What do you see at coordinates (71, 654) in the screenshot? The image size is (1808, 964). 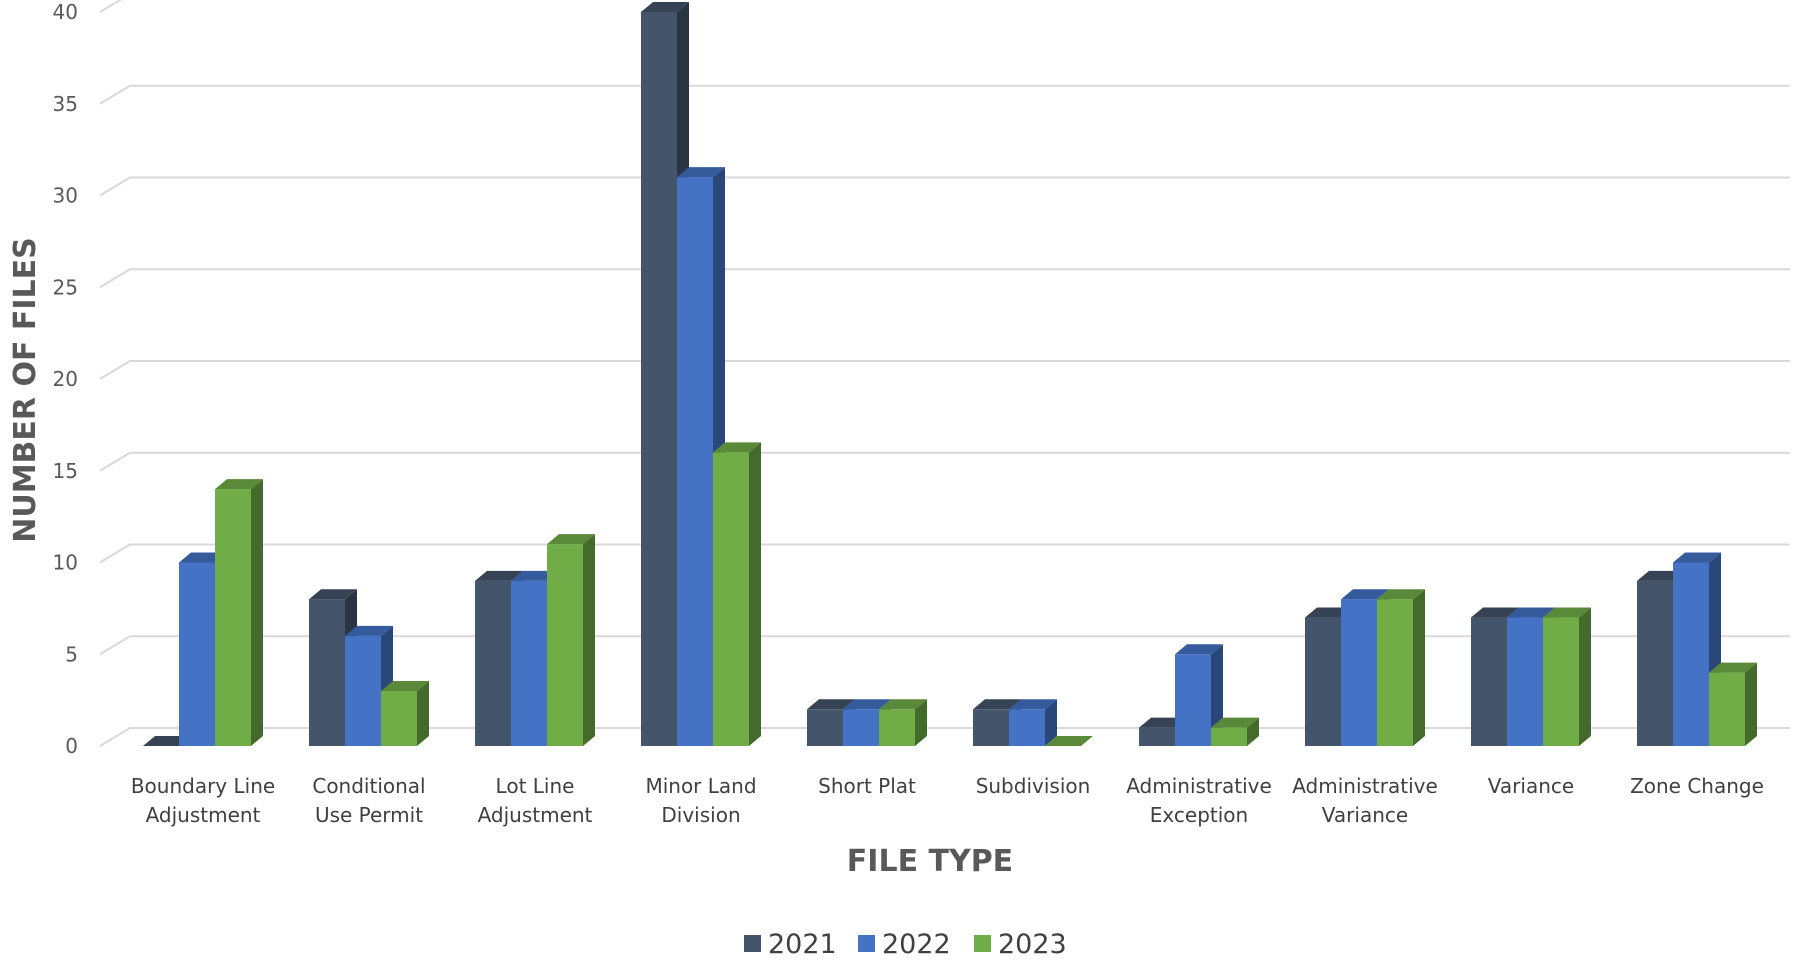 I see `y-tick-label: 5` at bounding box center [71, 654].